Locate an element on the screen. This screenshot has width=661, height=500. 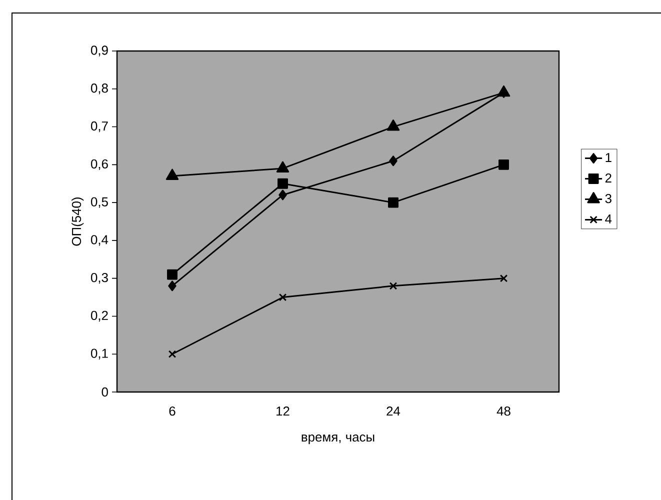
legend-label: 2 is located at coordinates (608, 177).